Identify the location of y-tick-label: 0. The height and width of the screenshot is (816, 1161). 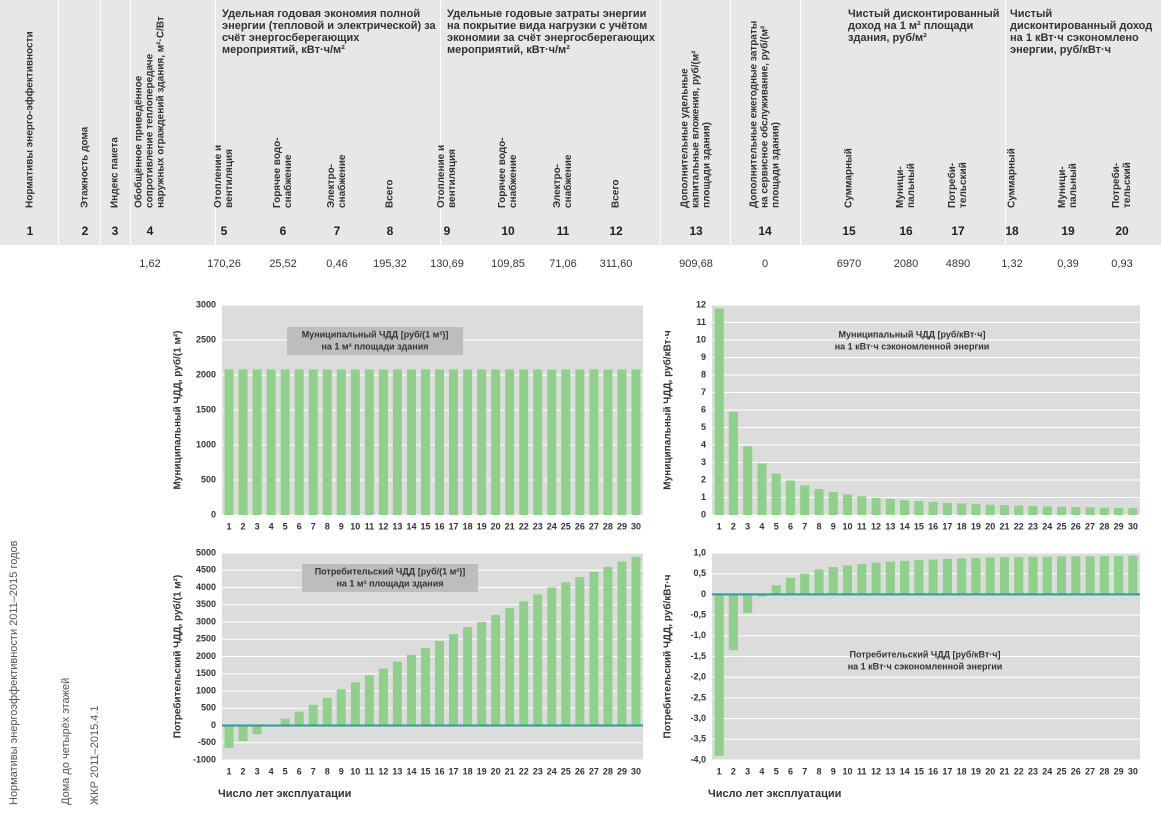
(703, 594).